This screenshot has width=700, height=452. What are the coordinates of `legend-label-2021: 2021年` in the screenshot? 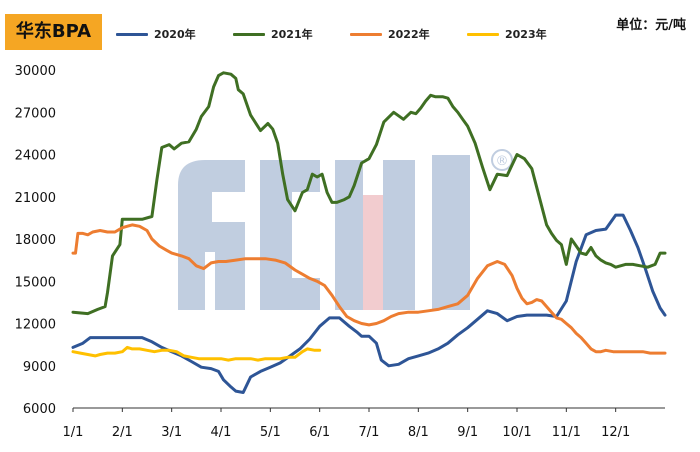 It's located at (292, 34).